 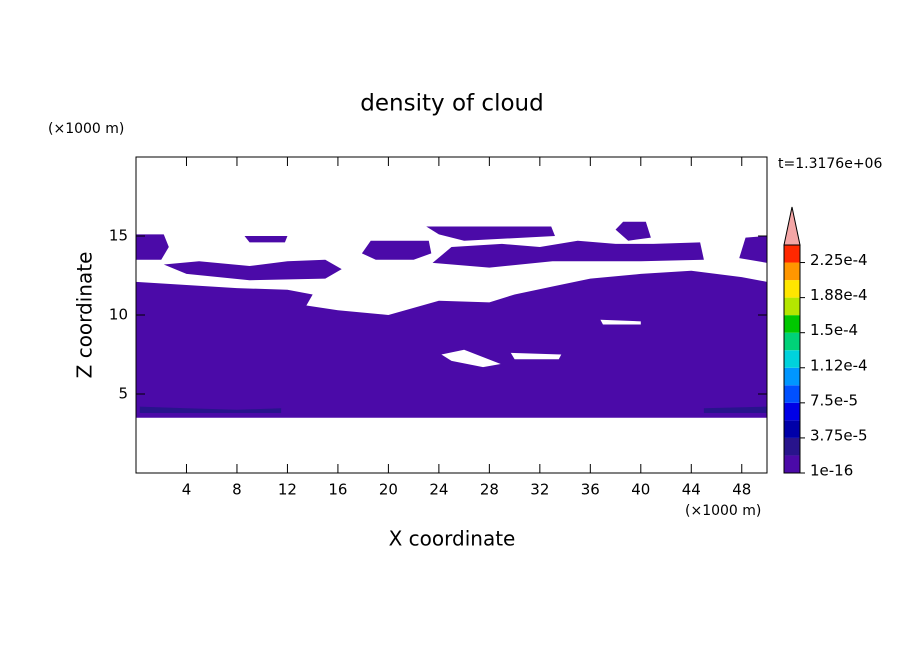 What do you see at coordinates (834, 400) in the screenshot?
I see `colorbar-tick-label: 7.5e-5` at bounding box center [834, 400].